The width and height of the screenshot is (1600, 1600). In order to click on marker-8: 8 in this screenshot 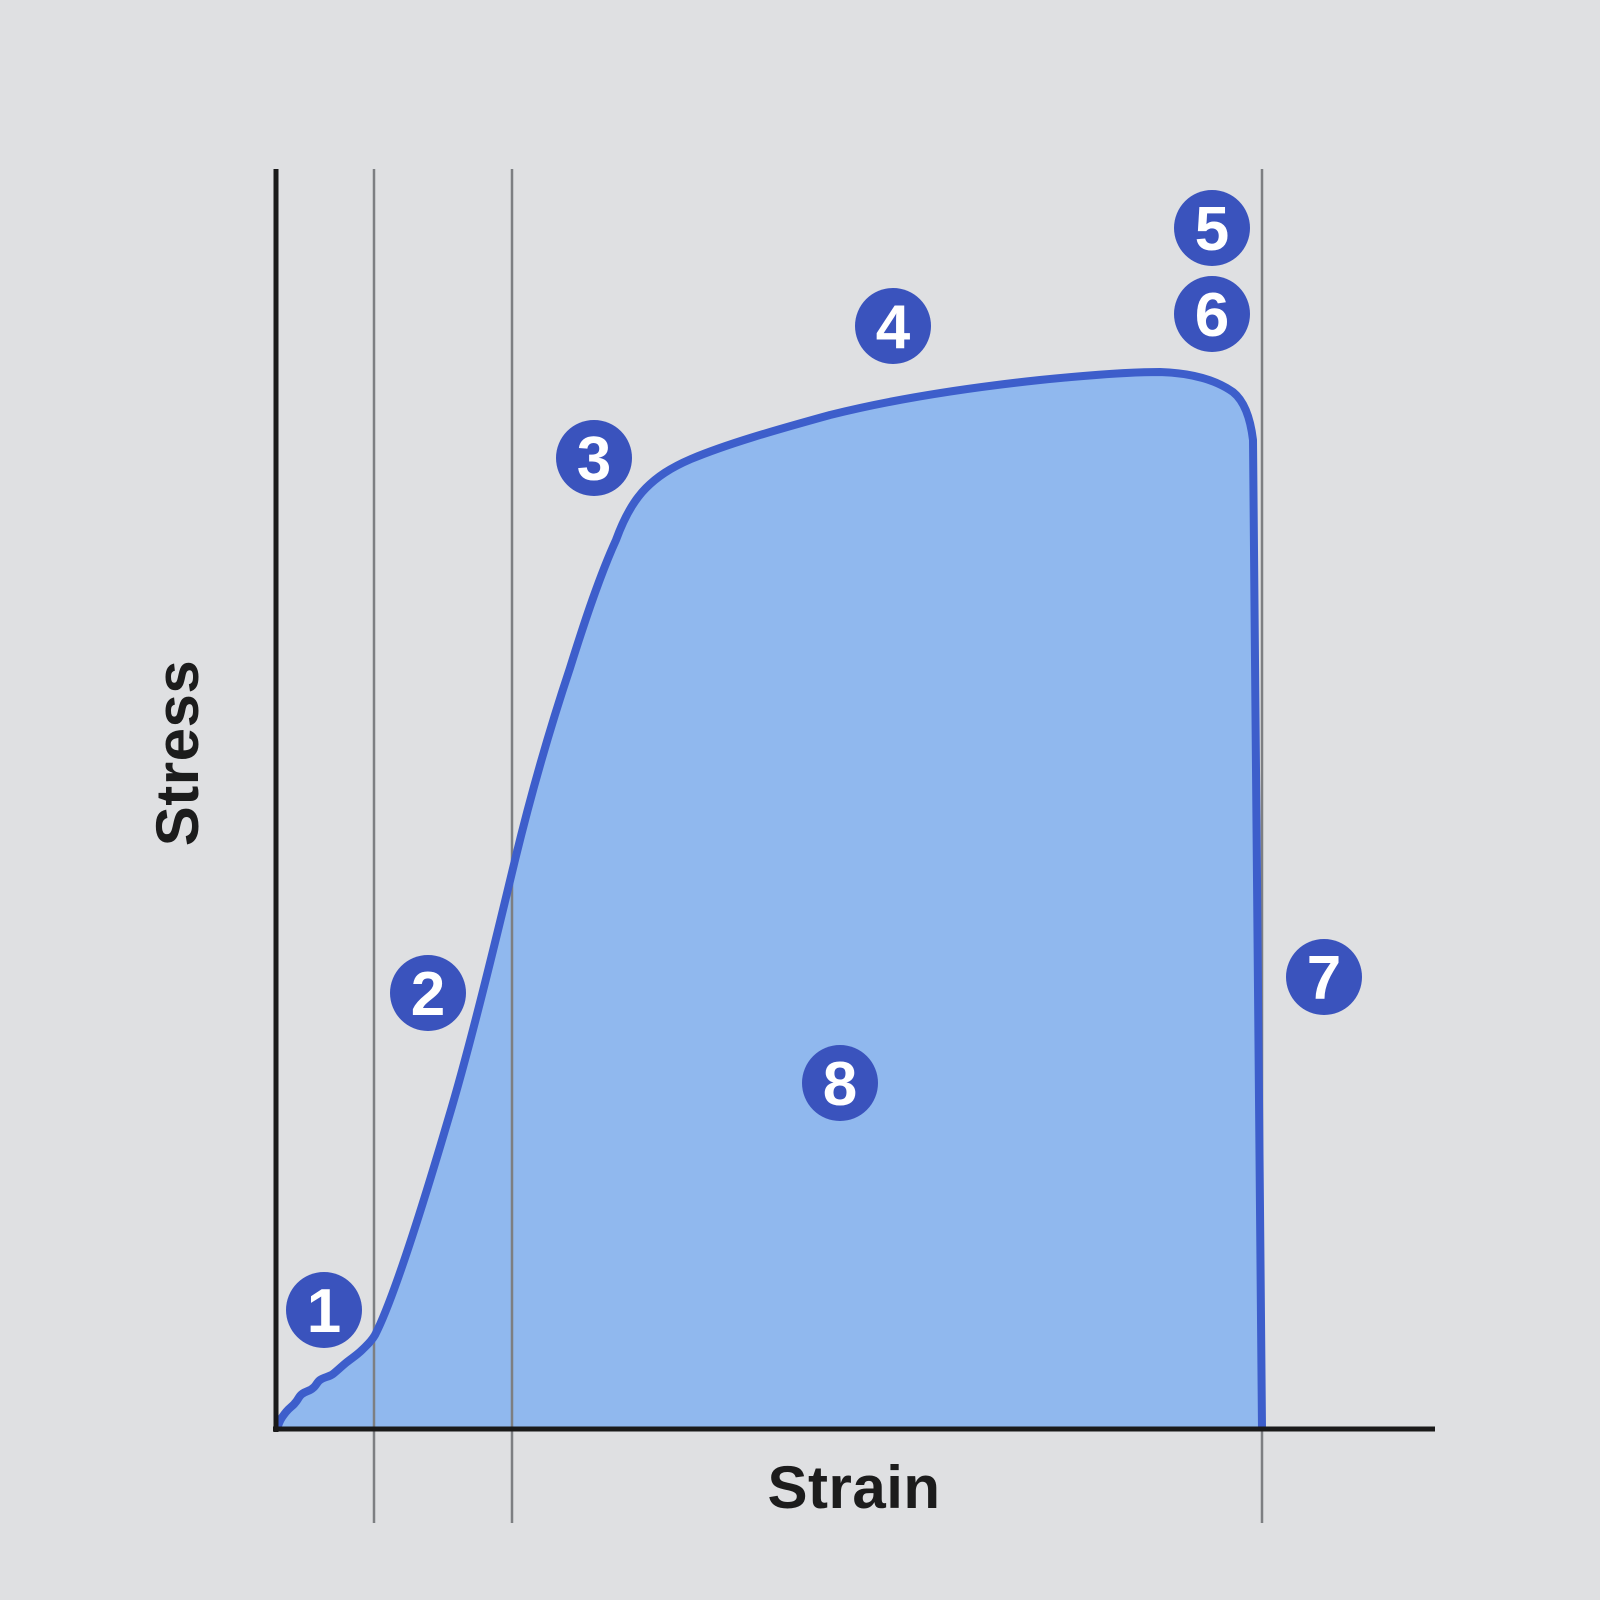, I will do `click(840, 1083)`.